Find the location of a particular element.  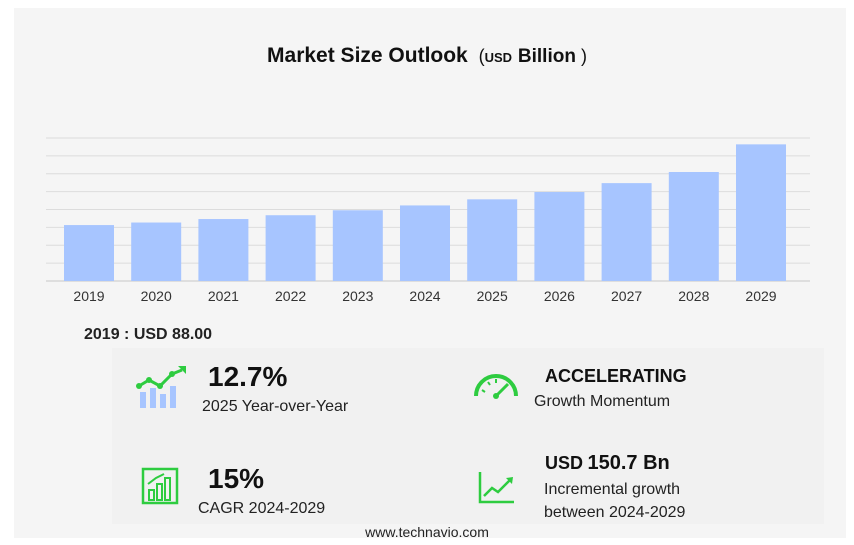

x-tick-label: 2021 is located at coordinates (223, 296).